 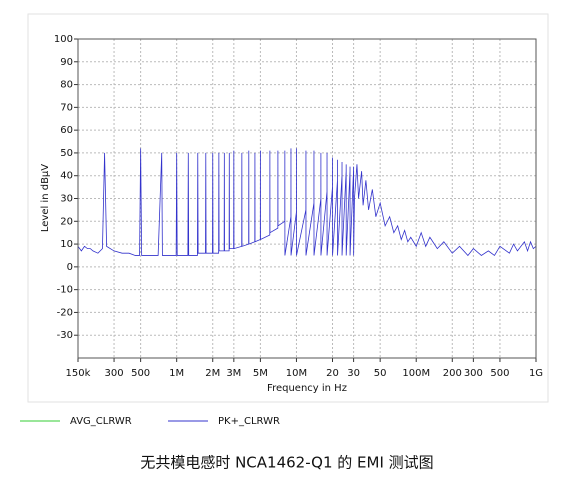 What do you see at coordinates (380, 373) in the screenshot?
I see `x-tick-label: 50` at bounding box center [380, 373].